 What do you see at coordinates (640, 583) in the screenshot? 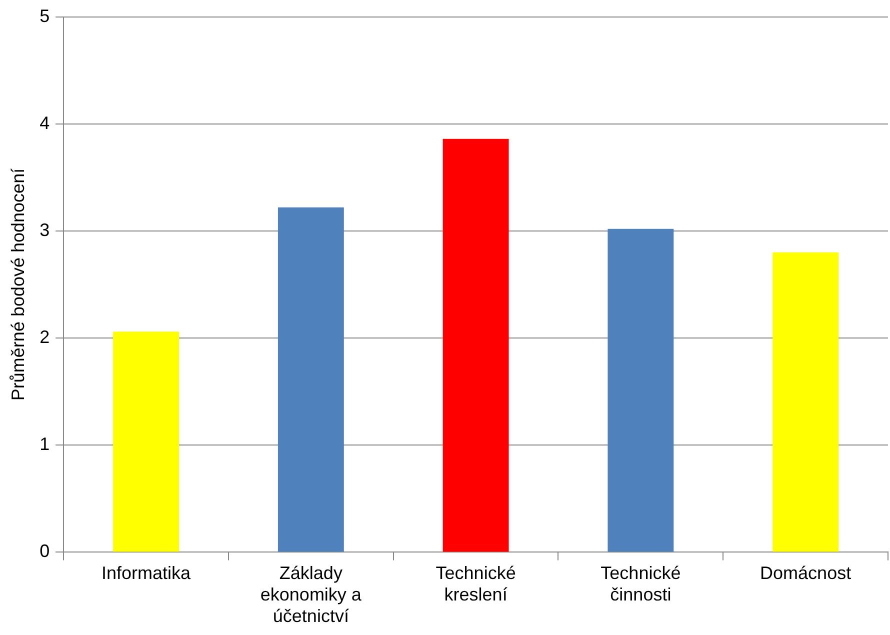
I see `x-tick-label: Technické činnosti` at bounding box center [640, 583].